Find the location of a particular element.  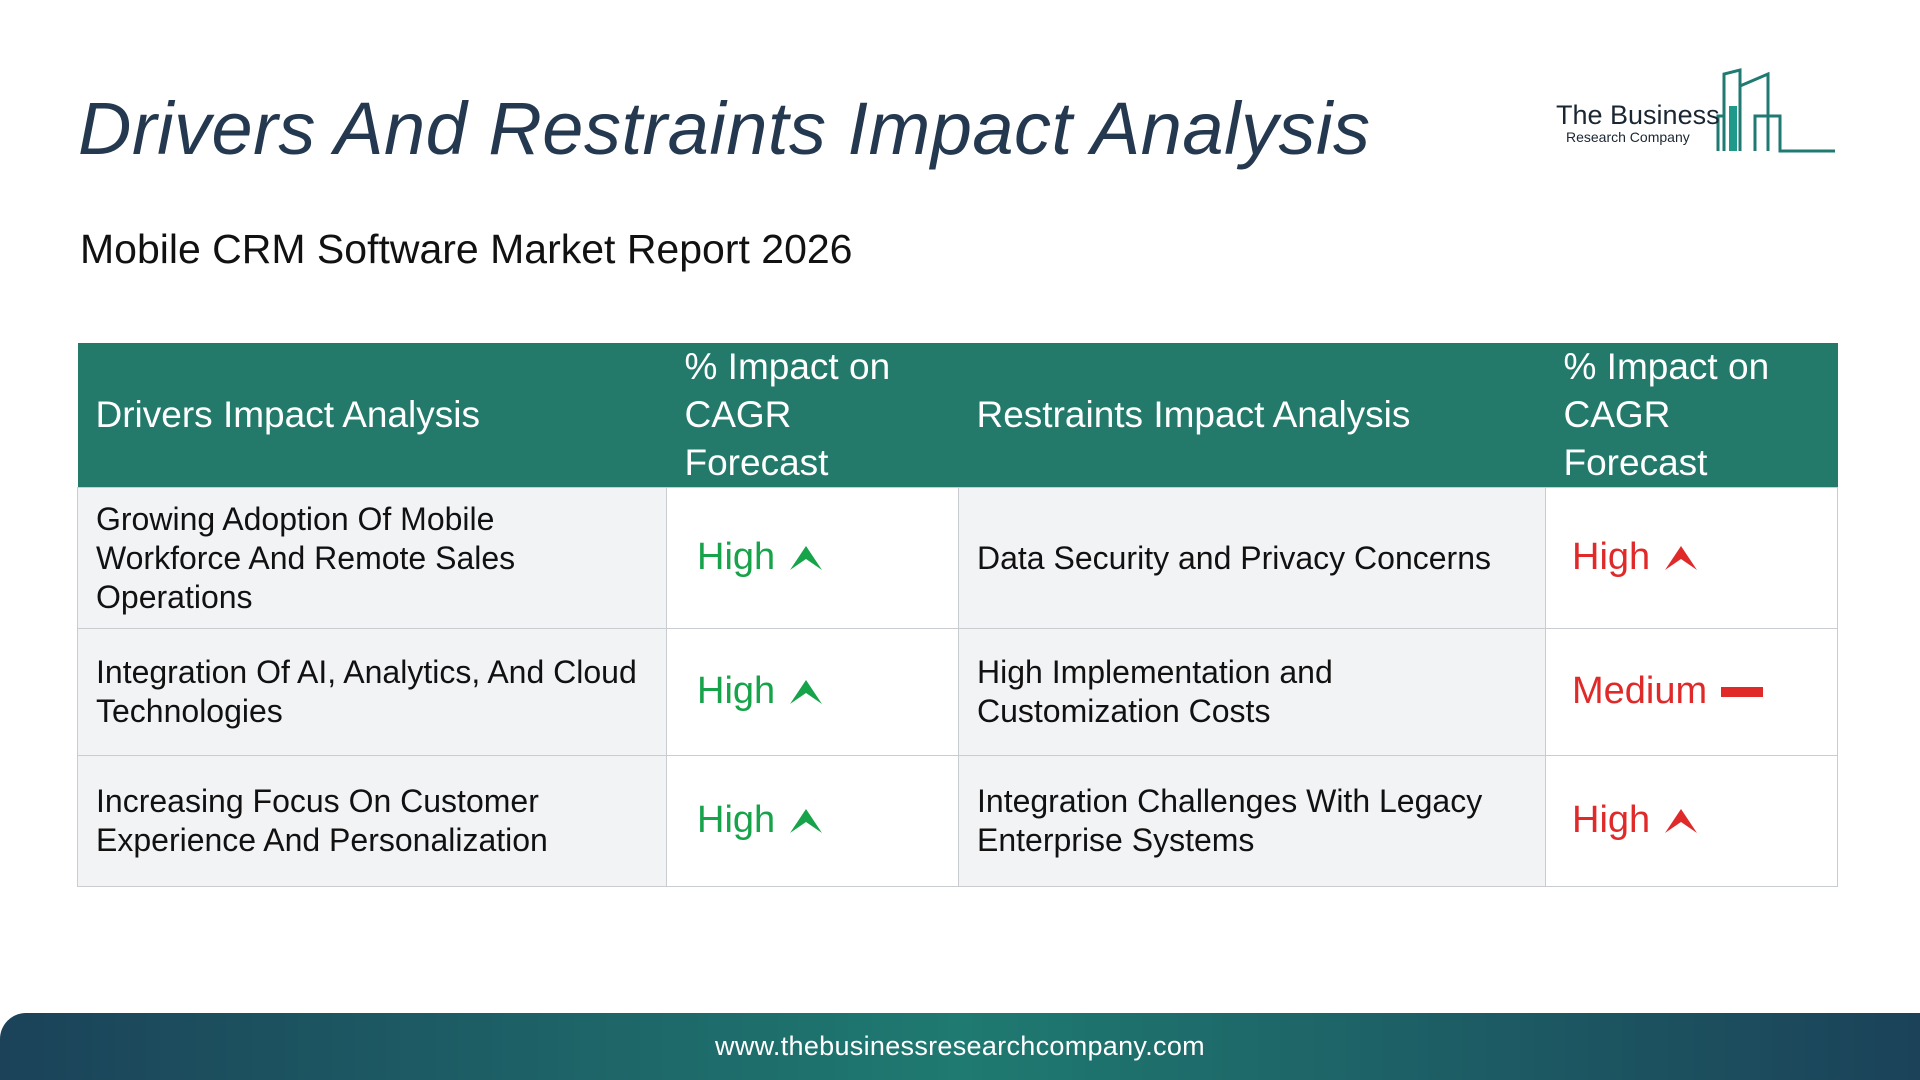

restraint-impact-cell: Medium is located at coordinates (1691, 692).